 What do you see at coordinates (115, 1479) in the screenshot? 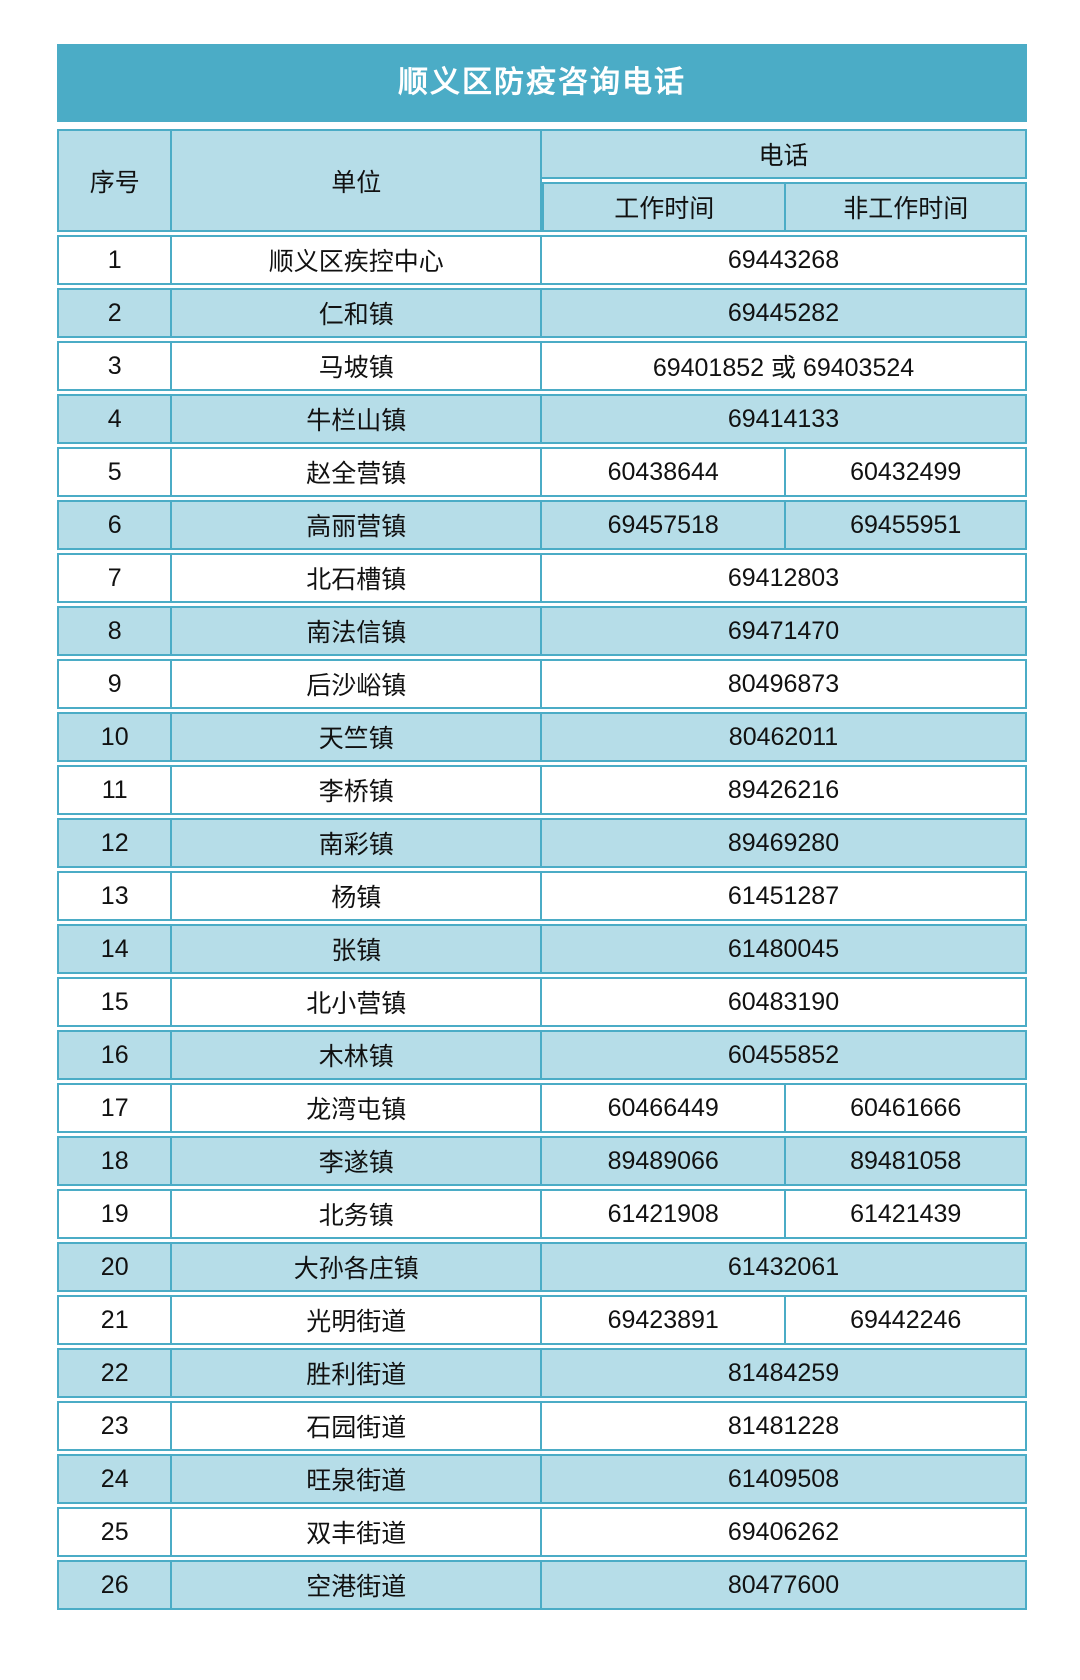
I see `cell-index: 24` at bounding box center [115, 1479].